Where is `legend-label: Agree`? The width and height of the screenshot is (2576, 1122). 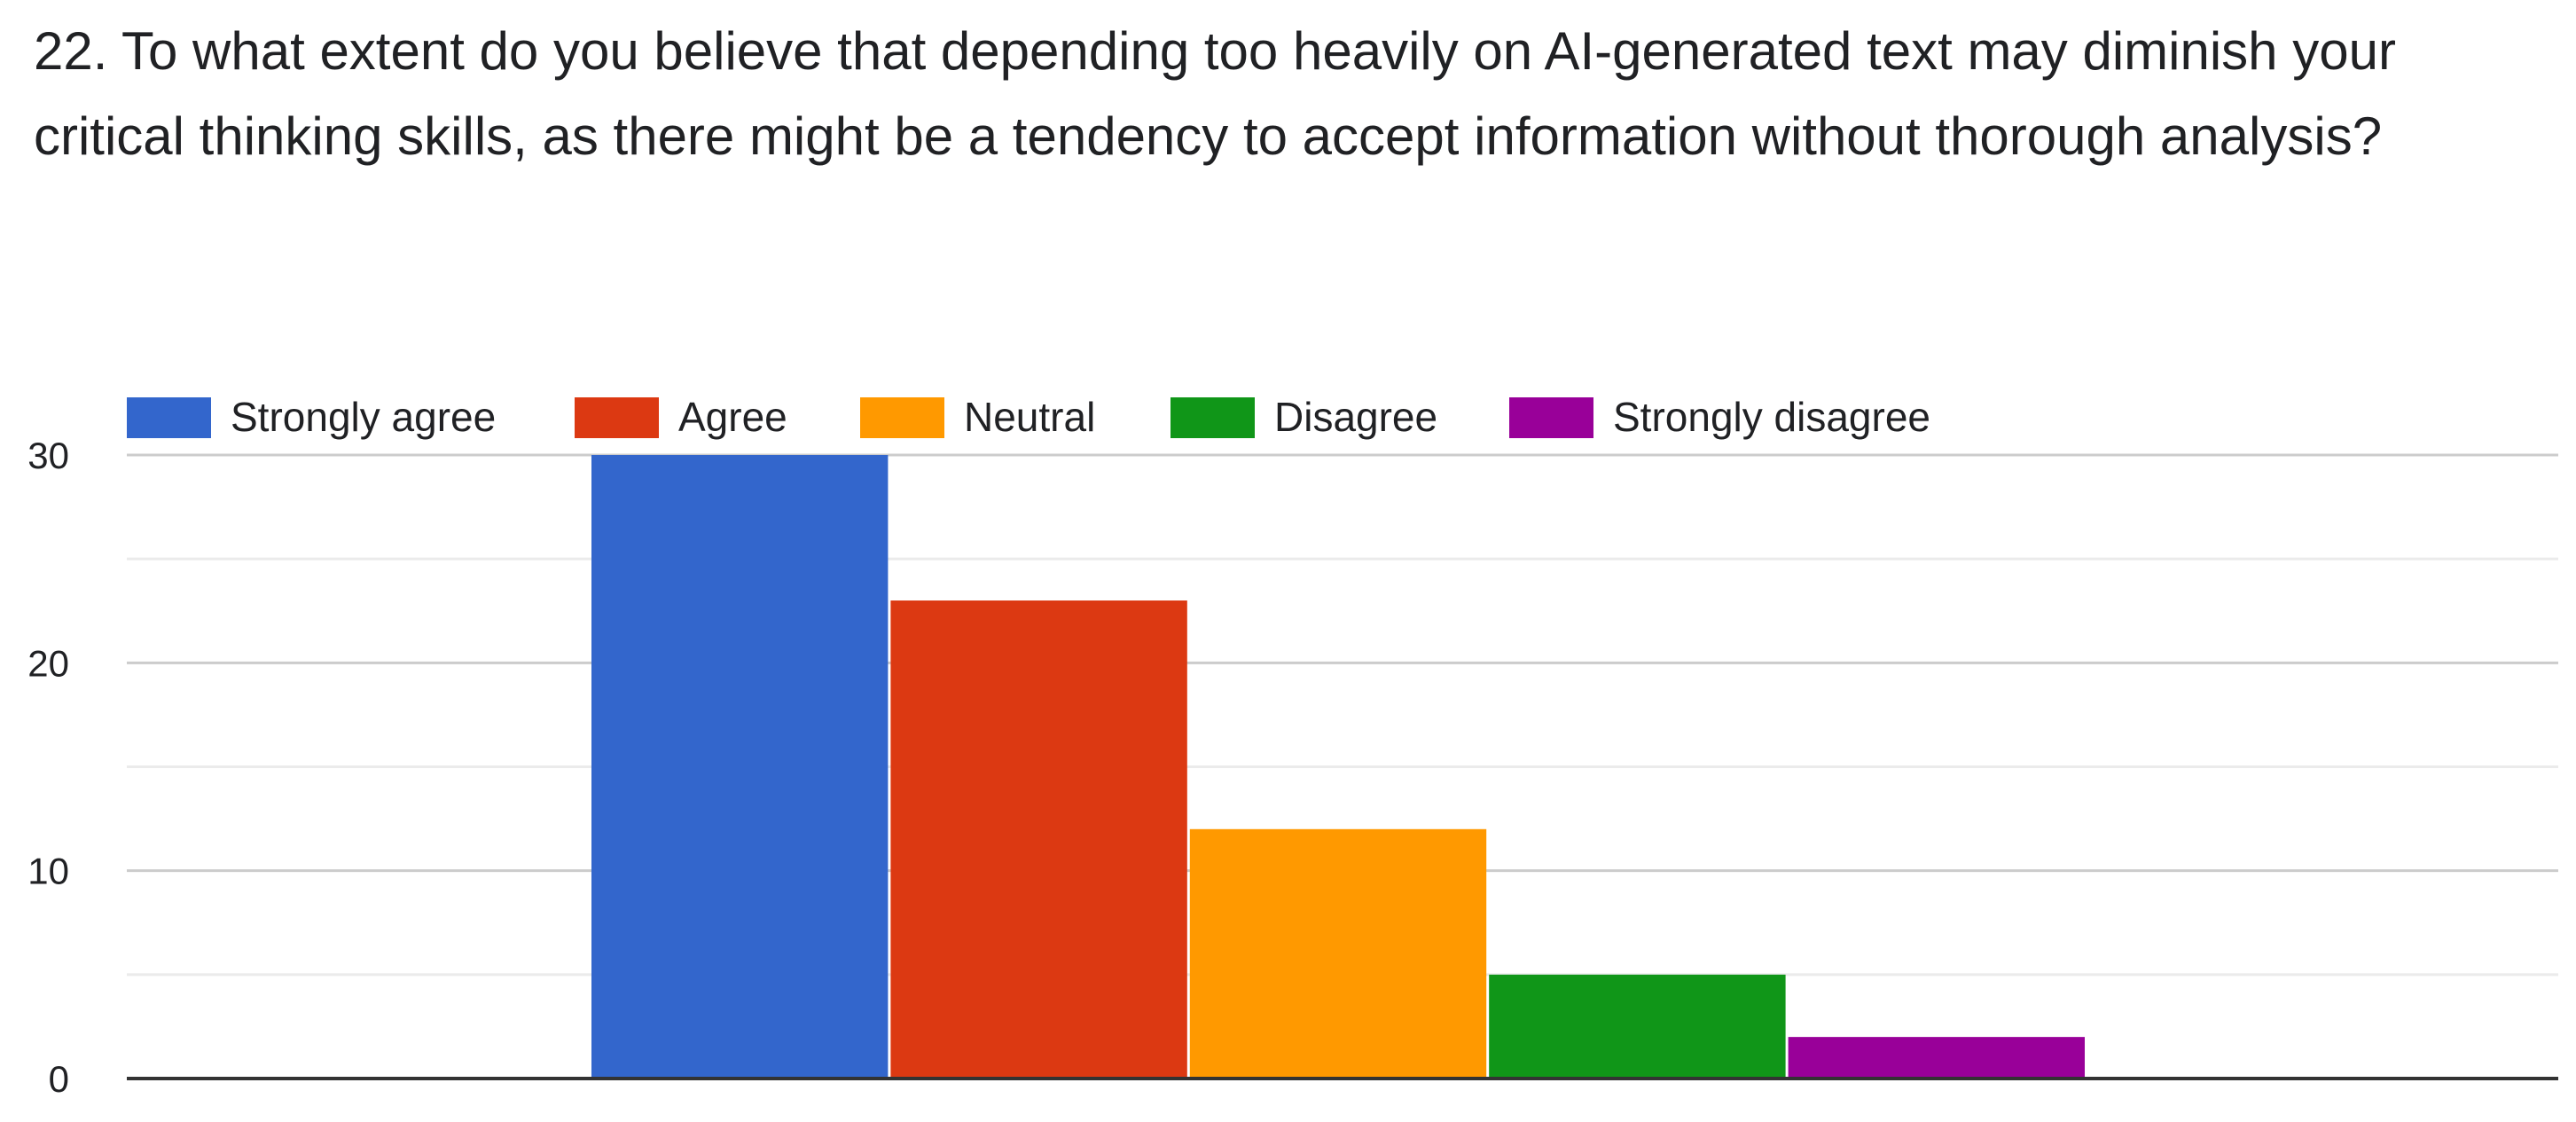
legend-label: Agree is located at coordinates (732, 417).